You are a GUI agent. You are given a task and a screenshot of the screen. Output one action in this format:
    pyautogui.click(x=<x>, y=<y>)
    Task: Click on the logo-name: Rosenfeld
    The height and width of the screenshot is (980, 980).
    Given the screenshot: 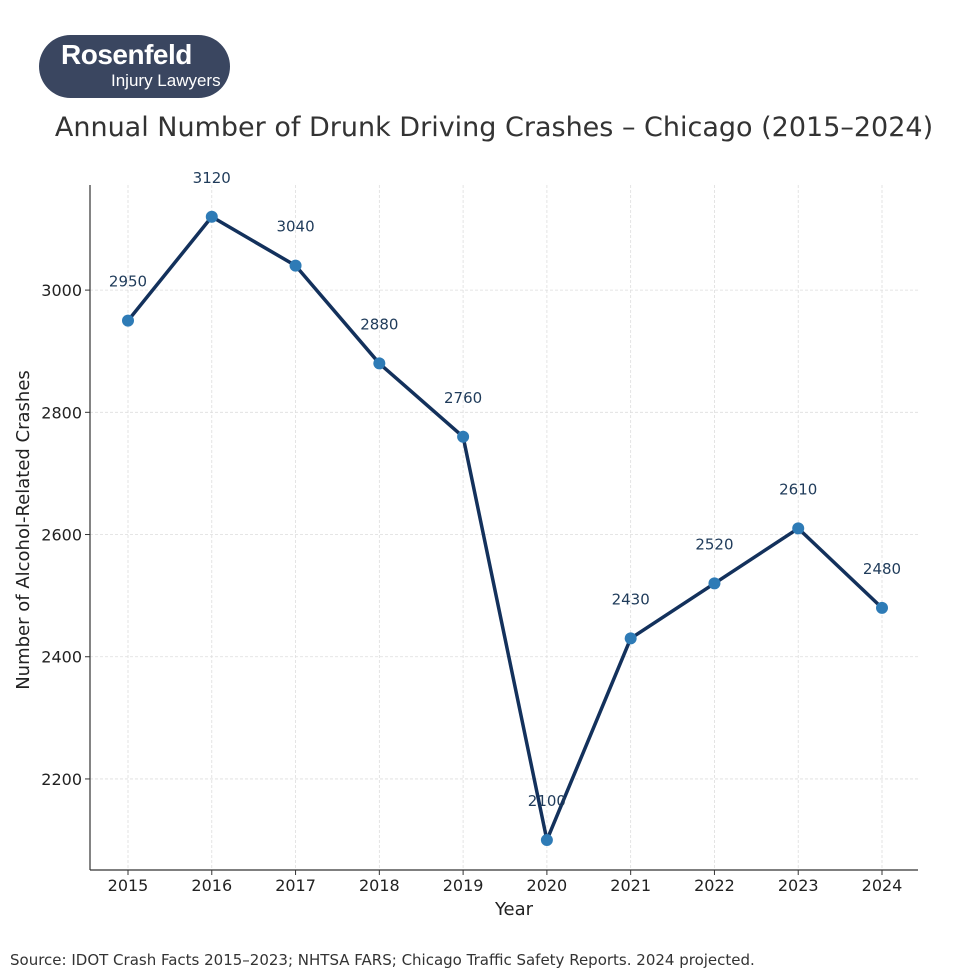 What is the action you would take?
    pyautogui.click(x=126, y=54)
    